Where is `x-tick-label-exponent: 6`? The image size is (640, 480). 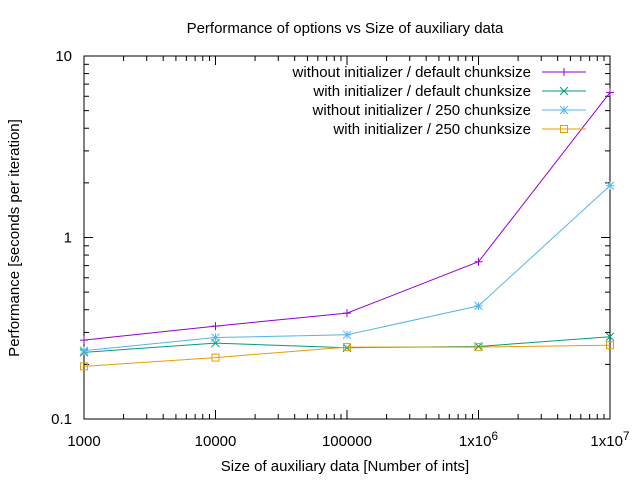
x-tick-label-exponent: 6 is located at coordinates (494, 436).